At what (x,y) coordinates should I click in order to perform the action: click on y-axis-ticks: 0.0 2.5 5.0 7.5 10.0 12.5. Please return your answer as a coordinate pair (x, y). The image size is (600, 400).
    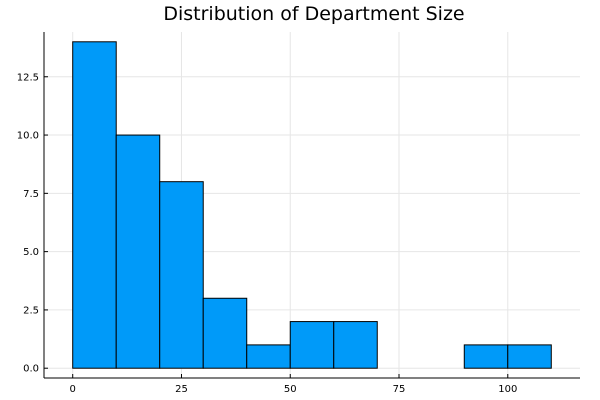
    Looking at the image, I should click on (32, 223).